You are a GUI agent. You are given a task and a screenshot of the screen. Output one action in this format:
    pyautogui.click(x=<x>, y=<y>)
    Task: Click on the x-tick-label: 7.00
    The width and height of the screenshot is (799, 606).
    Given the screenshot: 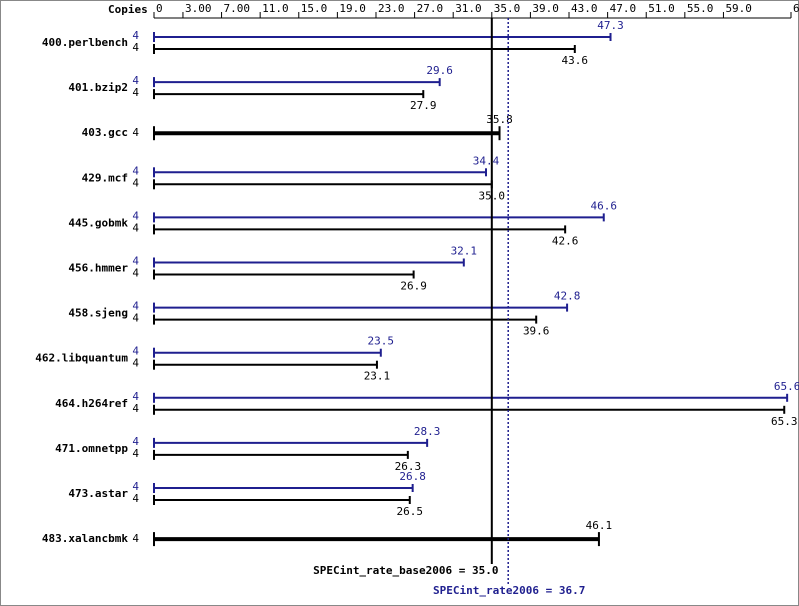 What is the action you would take?
    pyautogui.click(x=237, y=8)
    